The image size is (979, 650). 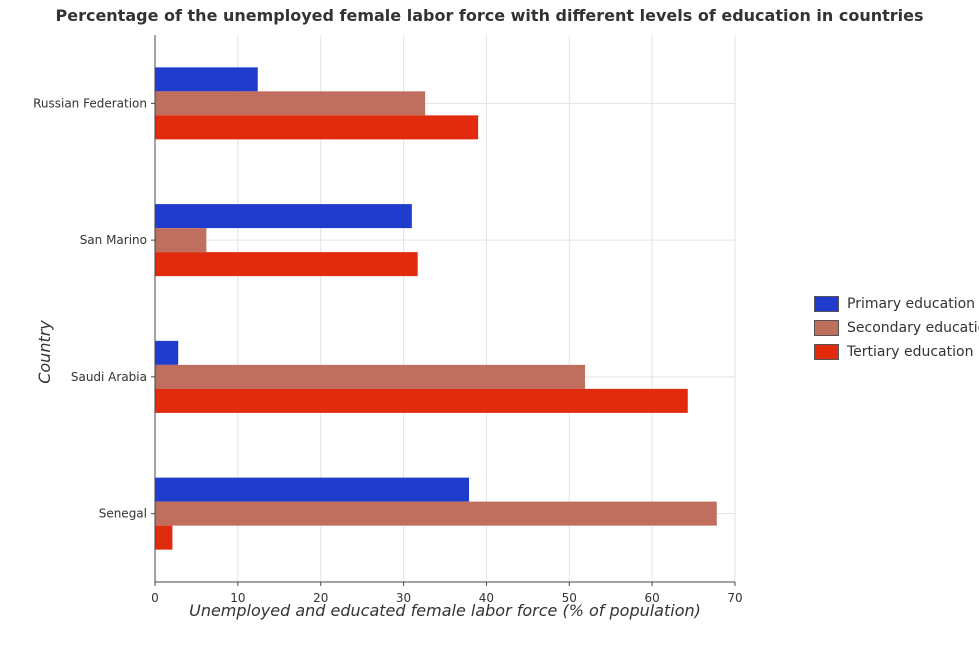 I want to click on y-tick-label: Saudi Arabia, so click(x=109, y=377).